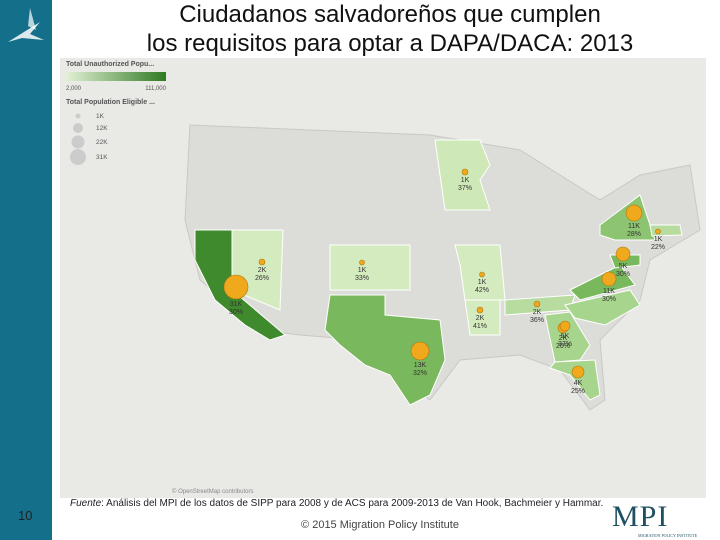 This screenshot has width=720, height=540. Describe the element at coordinates (634, 234) in the screenshot. I see `state-share: 28%` at that location.